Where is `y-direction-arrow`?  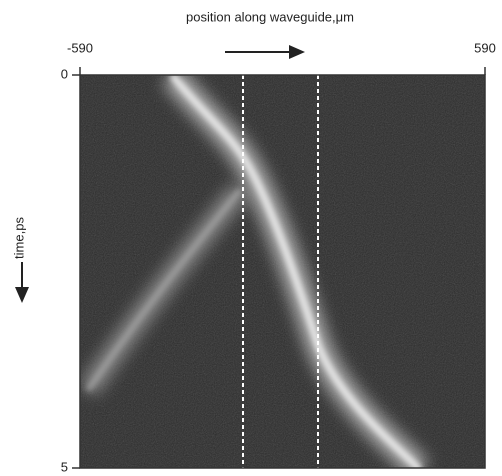
y-direction-arrow is located at coordinates (22, 282).